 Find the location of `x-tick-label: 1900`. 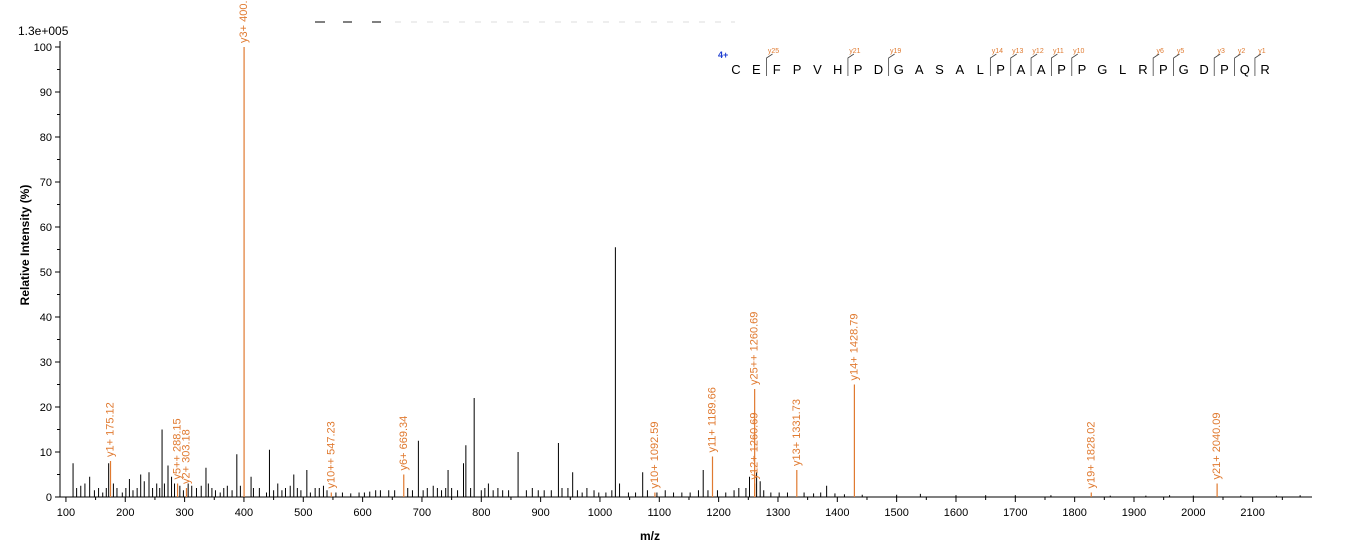

x-tick-label: 1900 is located at coordinates (1134, 513).